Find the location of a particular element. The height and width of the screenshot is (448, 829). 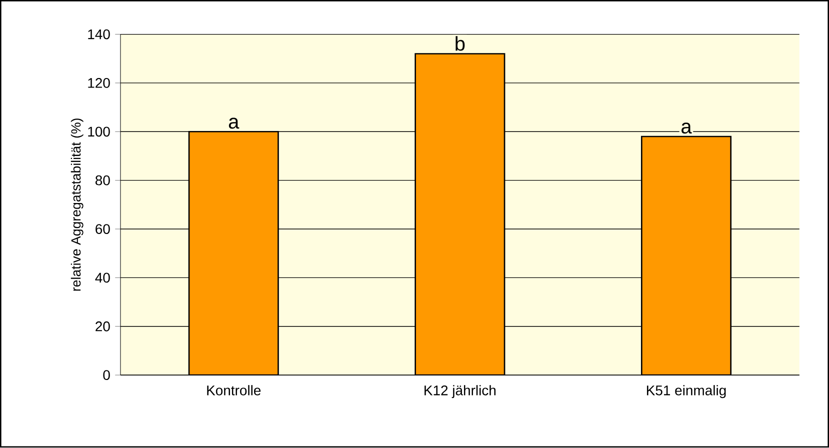

y-tick-label: 40 is located at coordinates (102, 277).